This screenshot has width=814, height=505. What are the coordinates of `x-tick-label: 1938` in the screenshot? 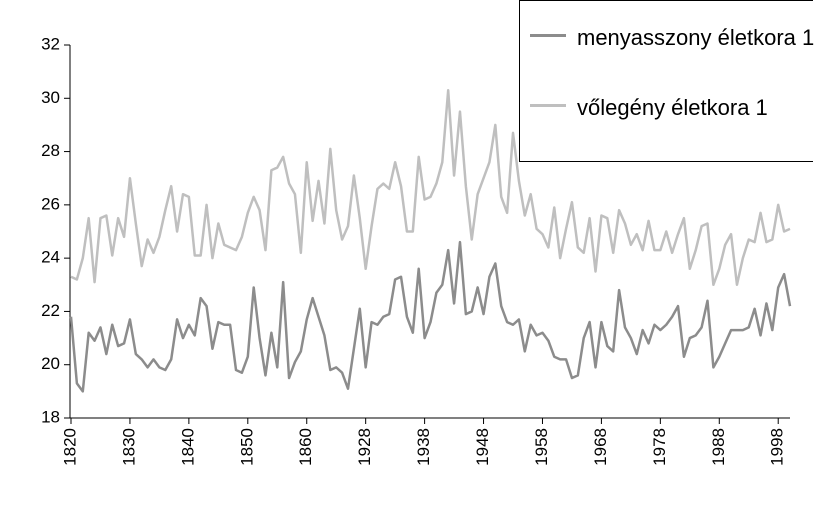 It's located at (423, 447).